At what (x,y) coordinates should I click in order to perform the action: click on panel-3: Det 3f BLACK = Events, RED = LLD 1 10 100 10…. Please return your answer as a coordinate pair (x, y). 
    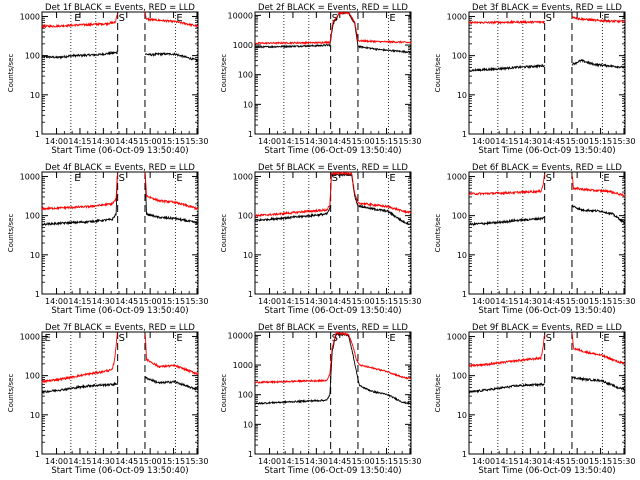
    Looking at the image, I should click on (534, 79).